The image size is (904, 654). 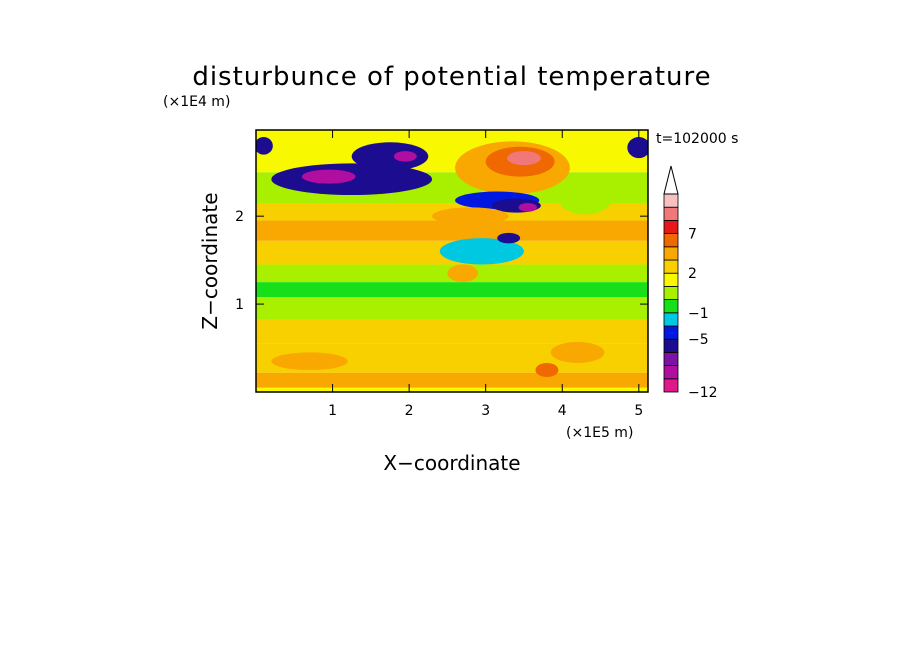 What do you see at coordinates (451, 77) in the screenshot?
I see `chart-title: disturbunce of potential temperature` at bounding box center [451, 77].